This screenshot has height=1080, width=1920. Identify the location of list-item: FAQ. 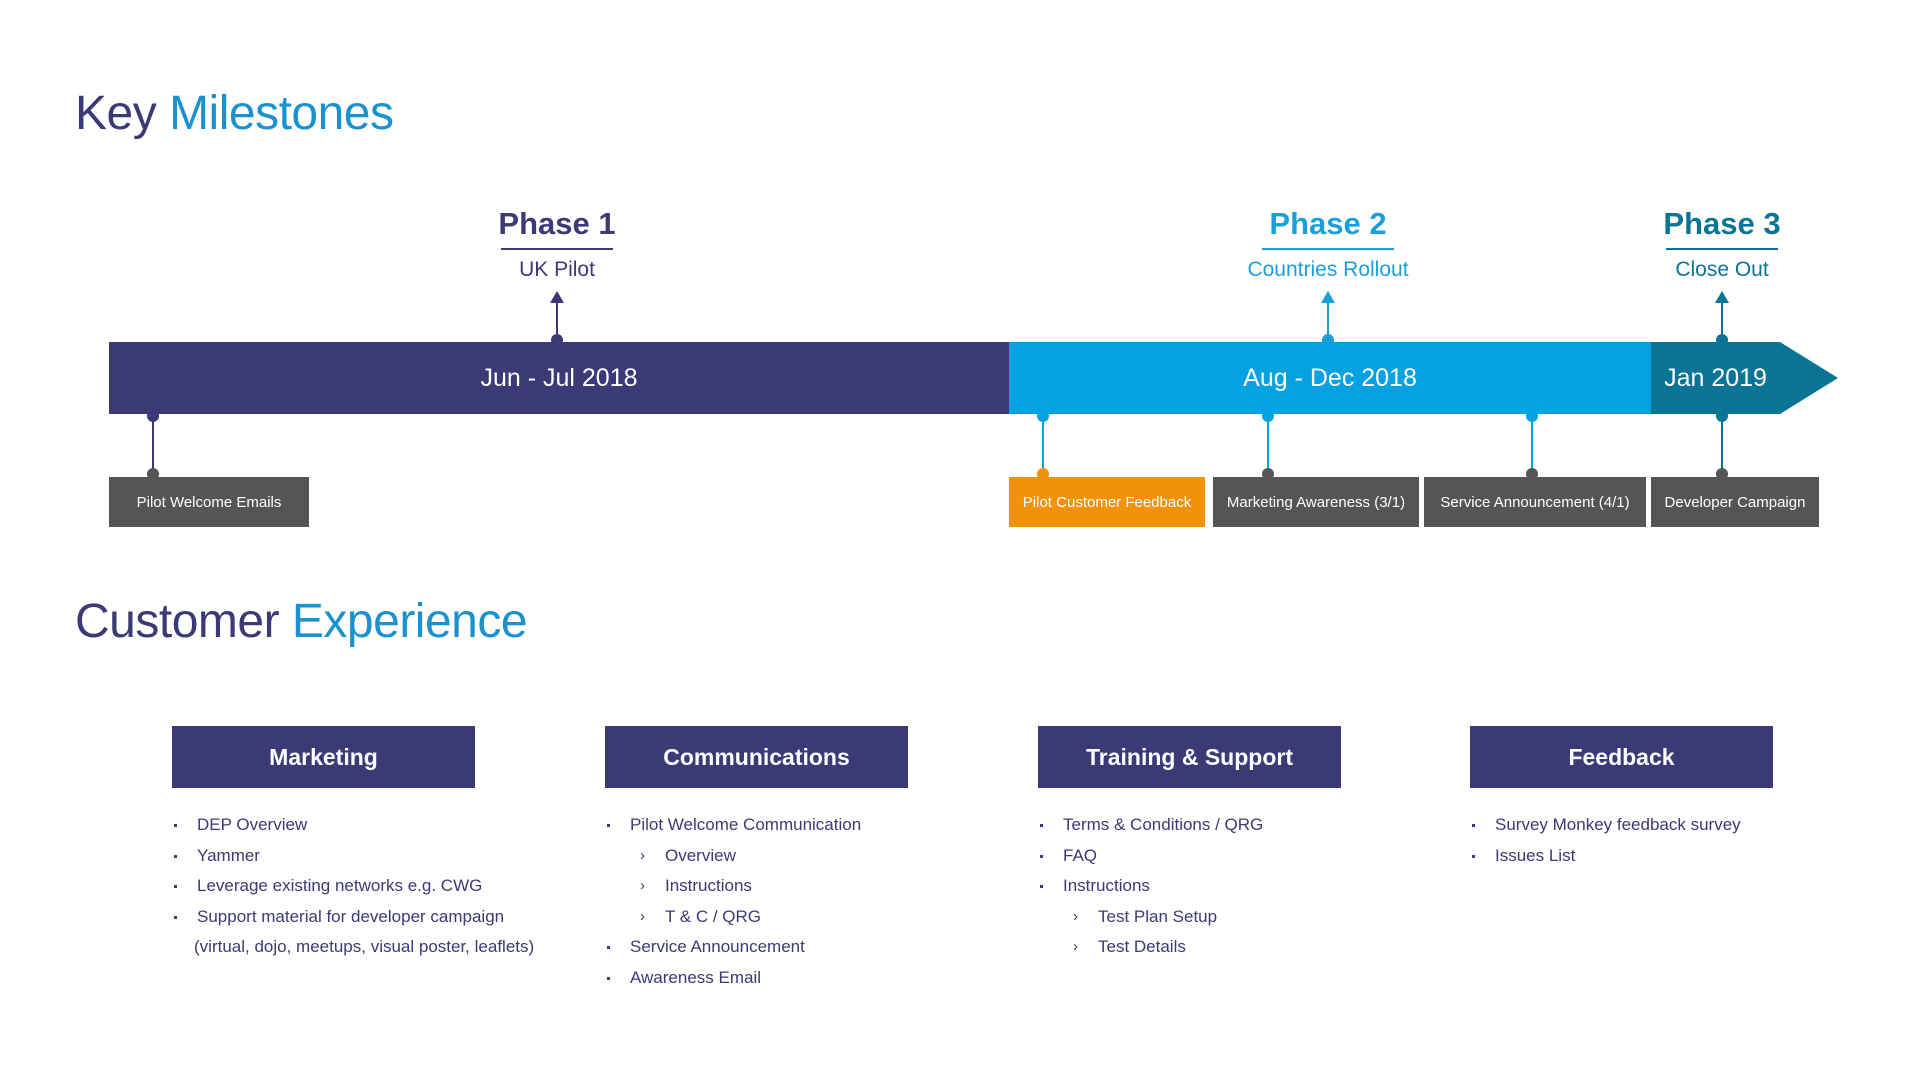
(1189, 856).